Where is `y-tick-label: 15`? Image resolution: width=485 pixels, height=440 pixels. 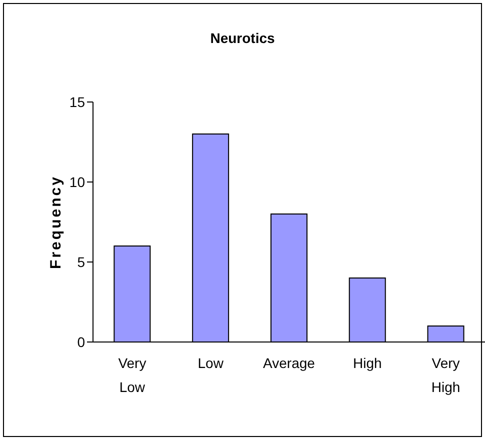
y-tick-label: 15 is located at coordinates (77, 102).